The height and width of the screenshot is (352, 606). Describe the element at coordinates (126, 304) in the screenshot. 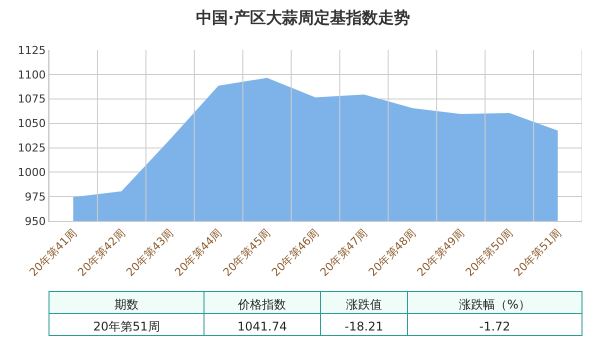

I see `text: 期数` at that location.